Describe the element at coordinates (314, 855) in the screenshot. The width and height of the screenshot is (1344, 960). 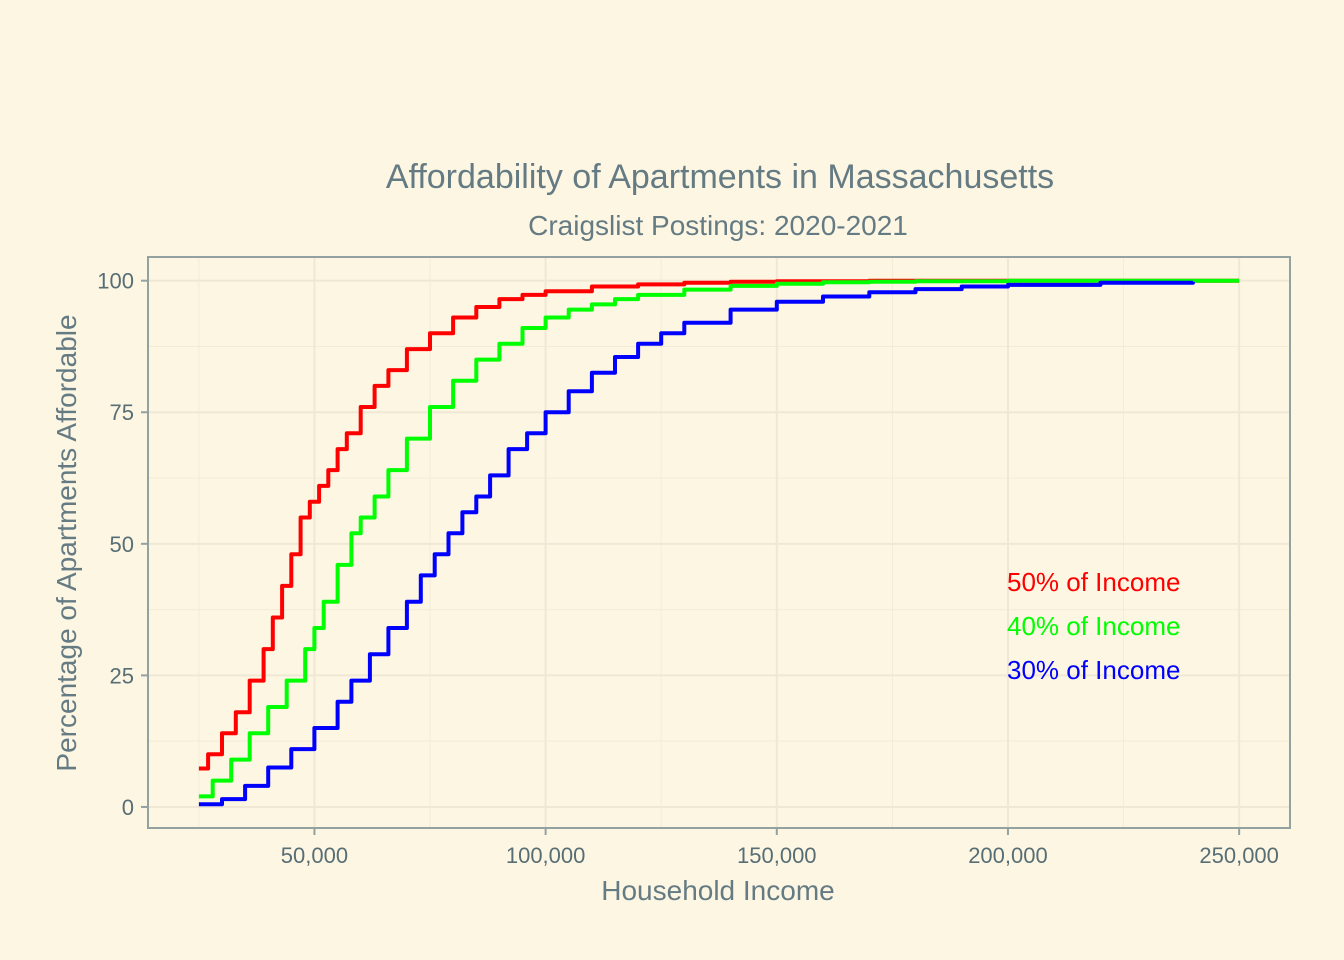
I see `x-tick-label: 50,000` at that location.